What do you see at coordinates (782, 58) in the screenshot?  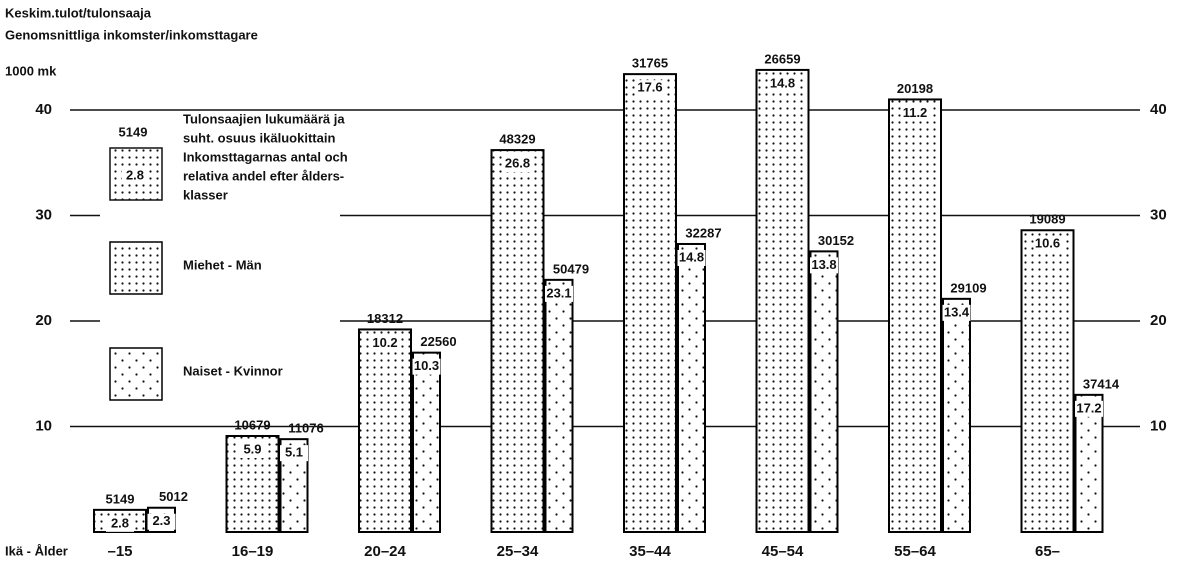 I see `count-label: 26659` at bounding box center [782, 58].